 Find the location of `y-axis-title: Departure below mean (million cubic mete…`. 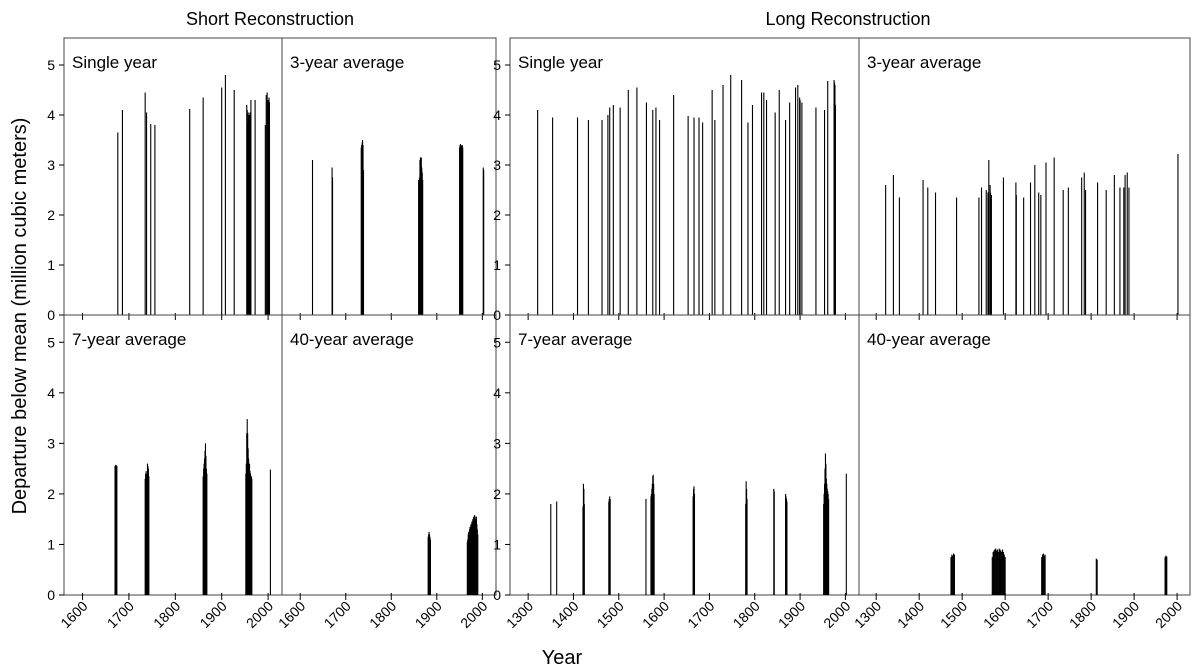

y-axis-title: Departure below mean (million cubic mete… is located at coordinates (20, 316).